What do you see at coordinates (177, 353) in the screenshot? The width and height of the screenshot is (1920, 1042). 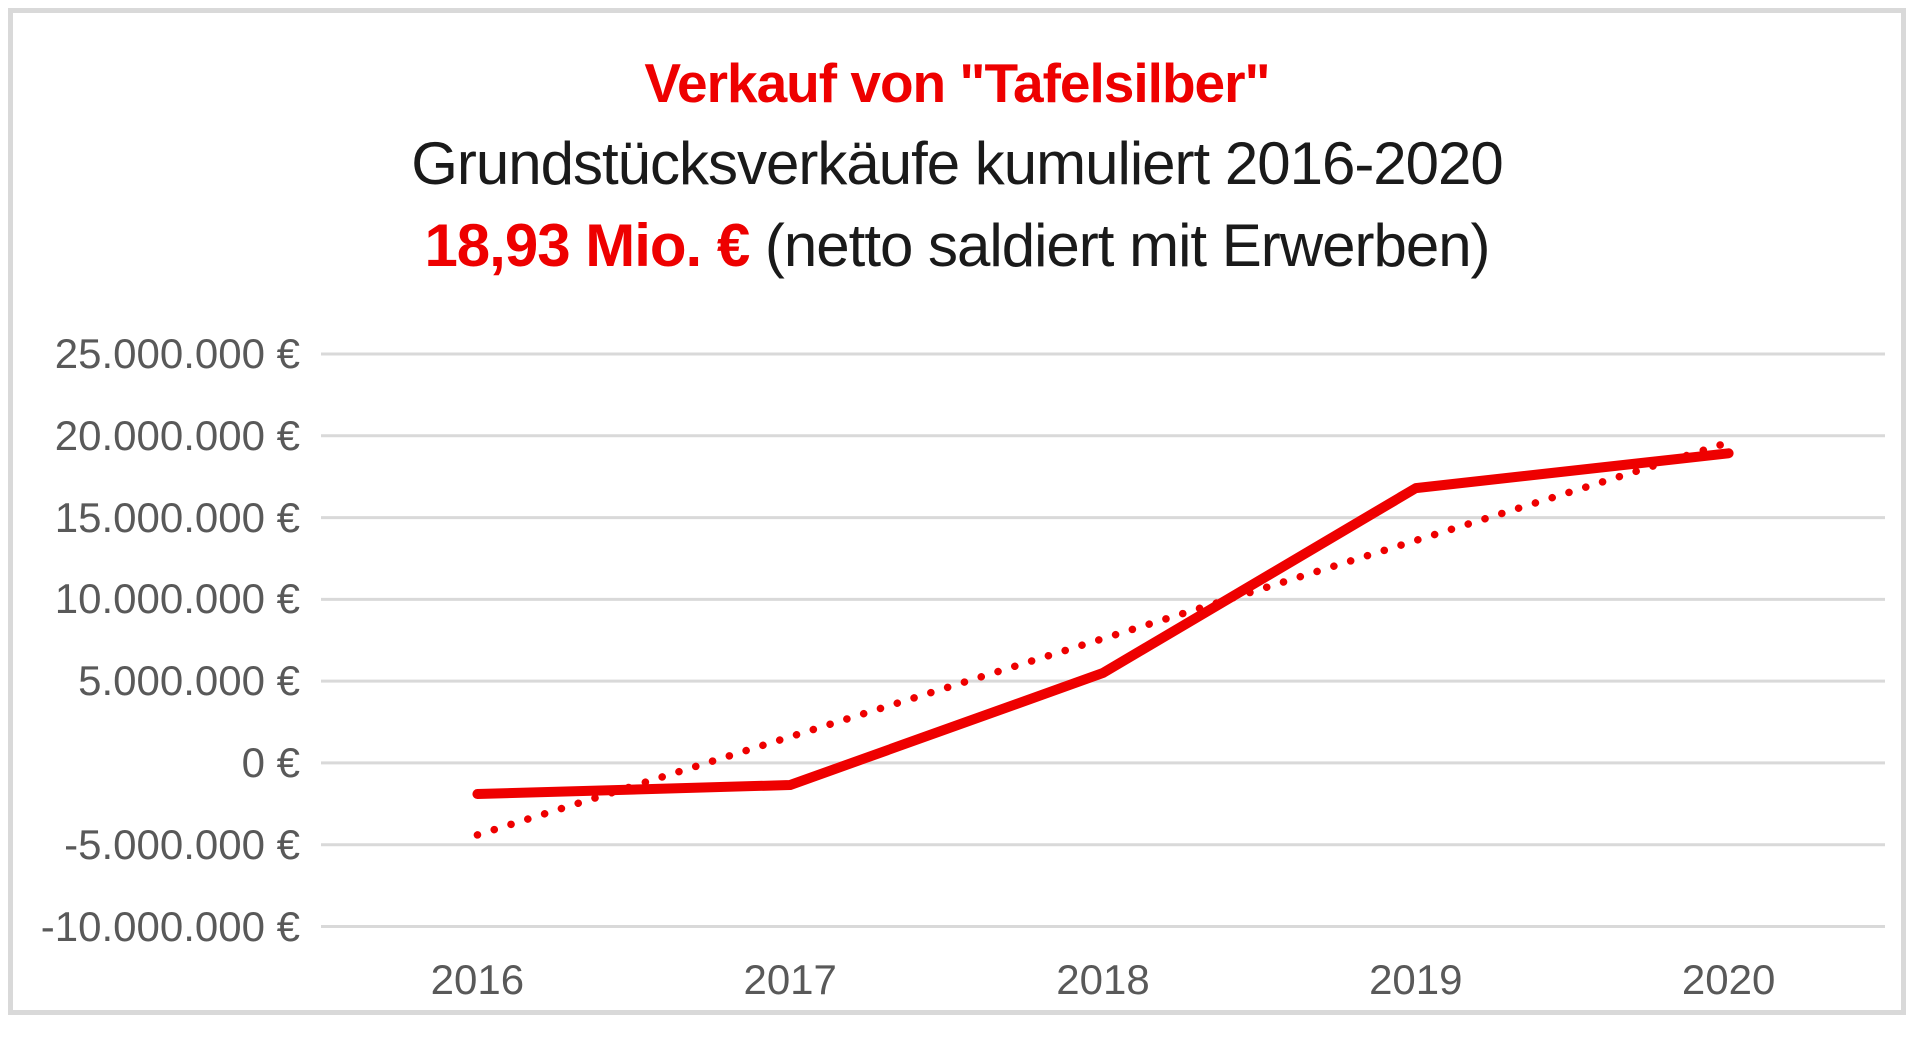 I see `y-tick-label: 25.000.000 €` at bounding box center [177, 353].